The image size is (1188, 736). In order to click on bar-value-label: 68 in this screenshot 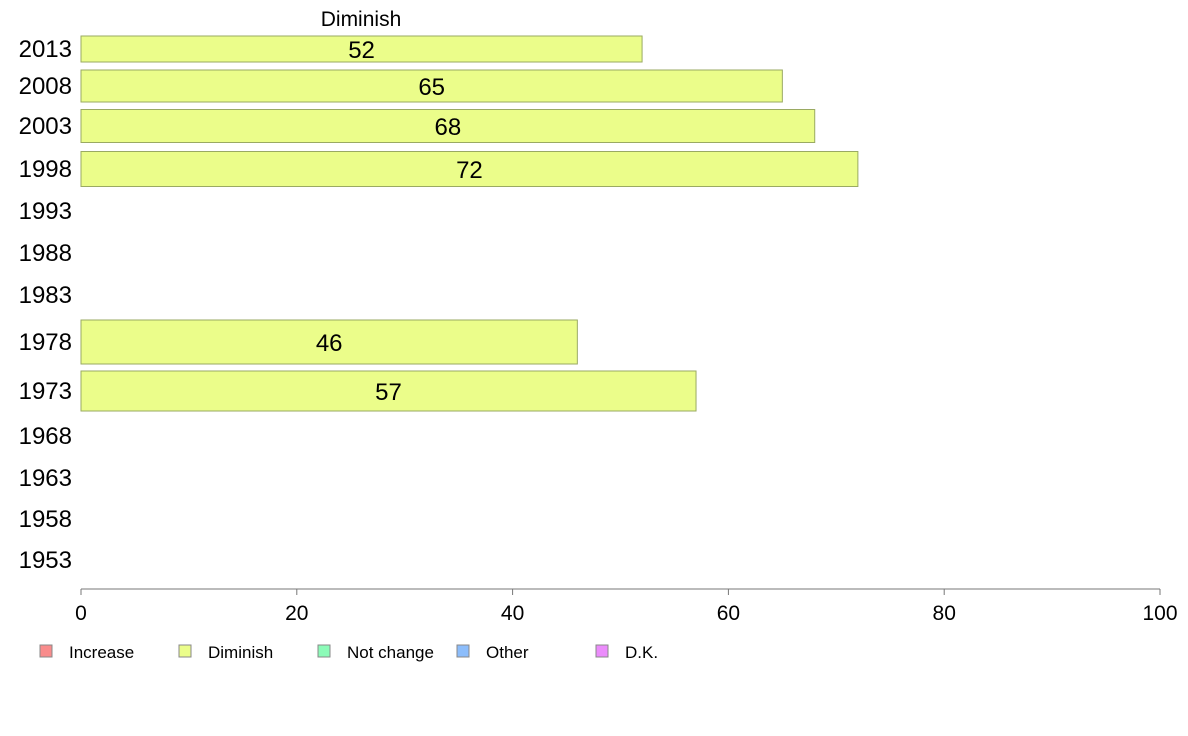, I will do `click(448, 127)`.